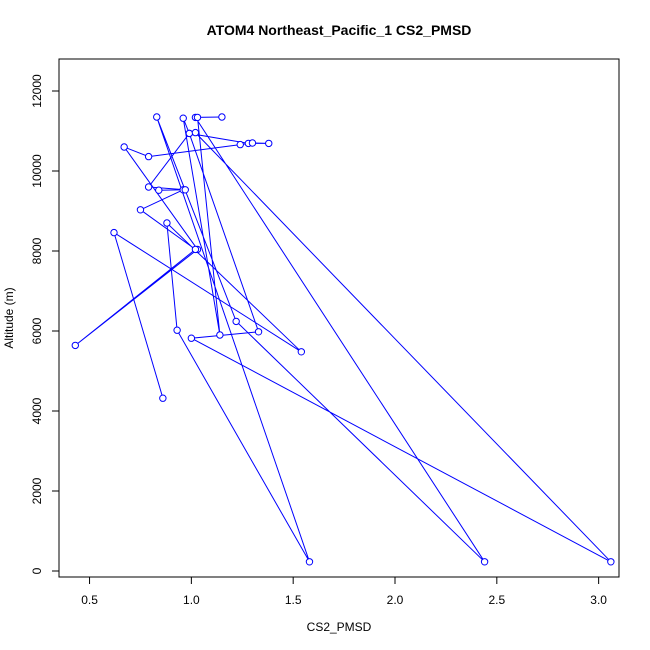 This screenshot has width=650, height=650. What do you see at coordinates (37, 490) in the screenshot?
I see `y-tick-label: 2000` at bounding box center [37, 490].